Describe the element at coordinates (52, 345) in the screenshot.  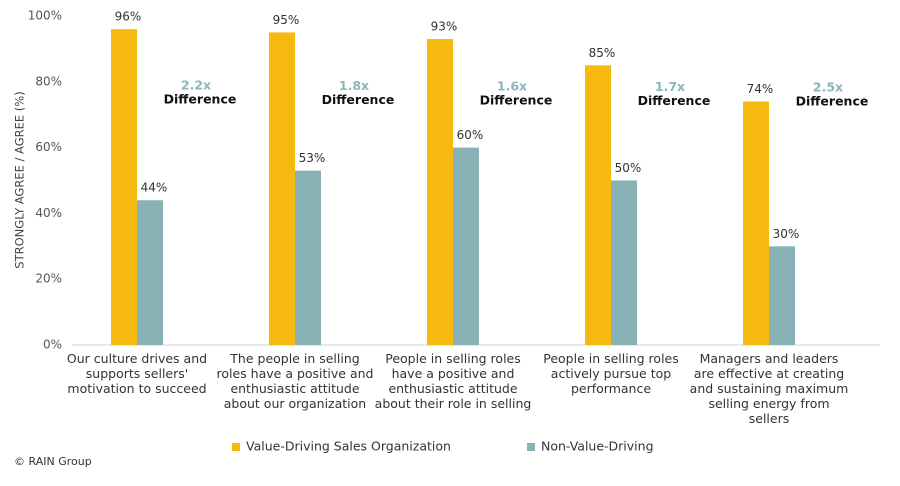
I see `y-tick-label: 0%` at that location.